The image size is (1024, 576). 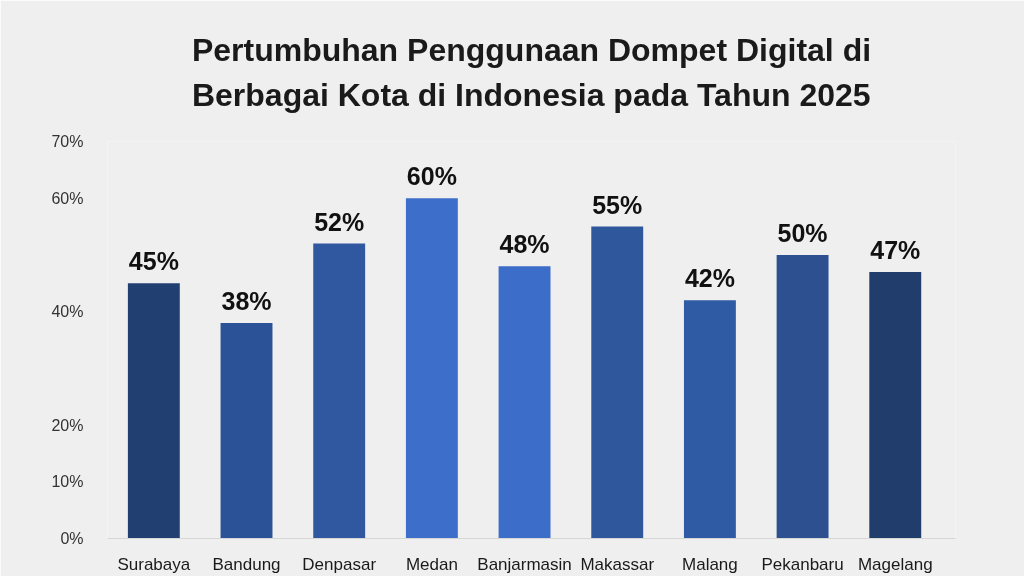 What do you see at coordinates (67, 312) in the screenshot?
I see `y-tick-label: 40%` at bounding box center [67, 312].